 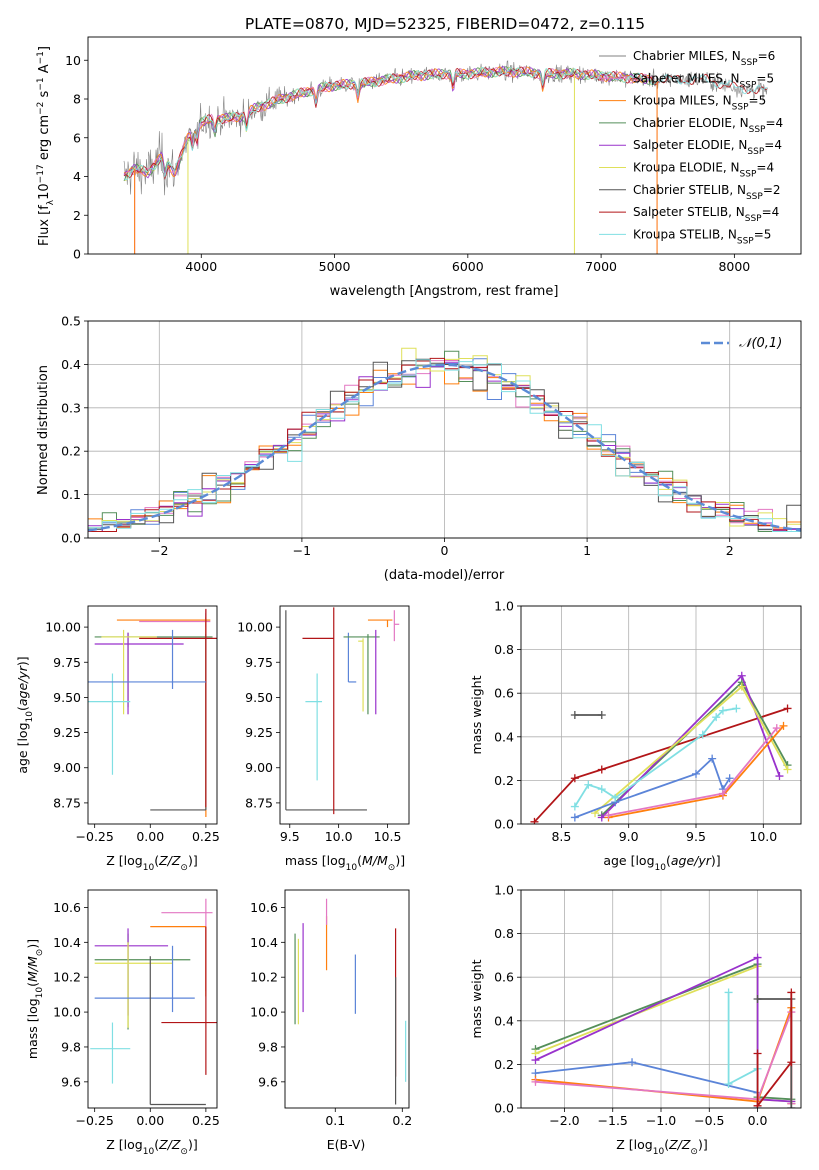 I want to click on x-tick-label: 8000, so click(x=734, y=266).